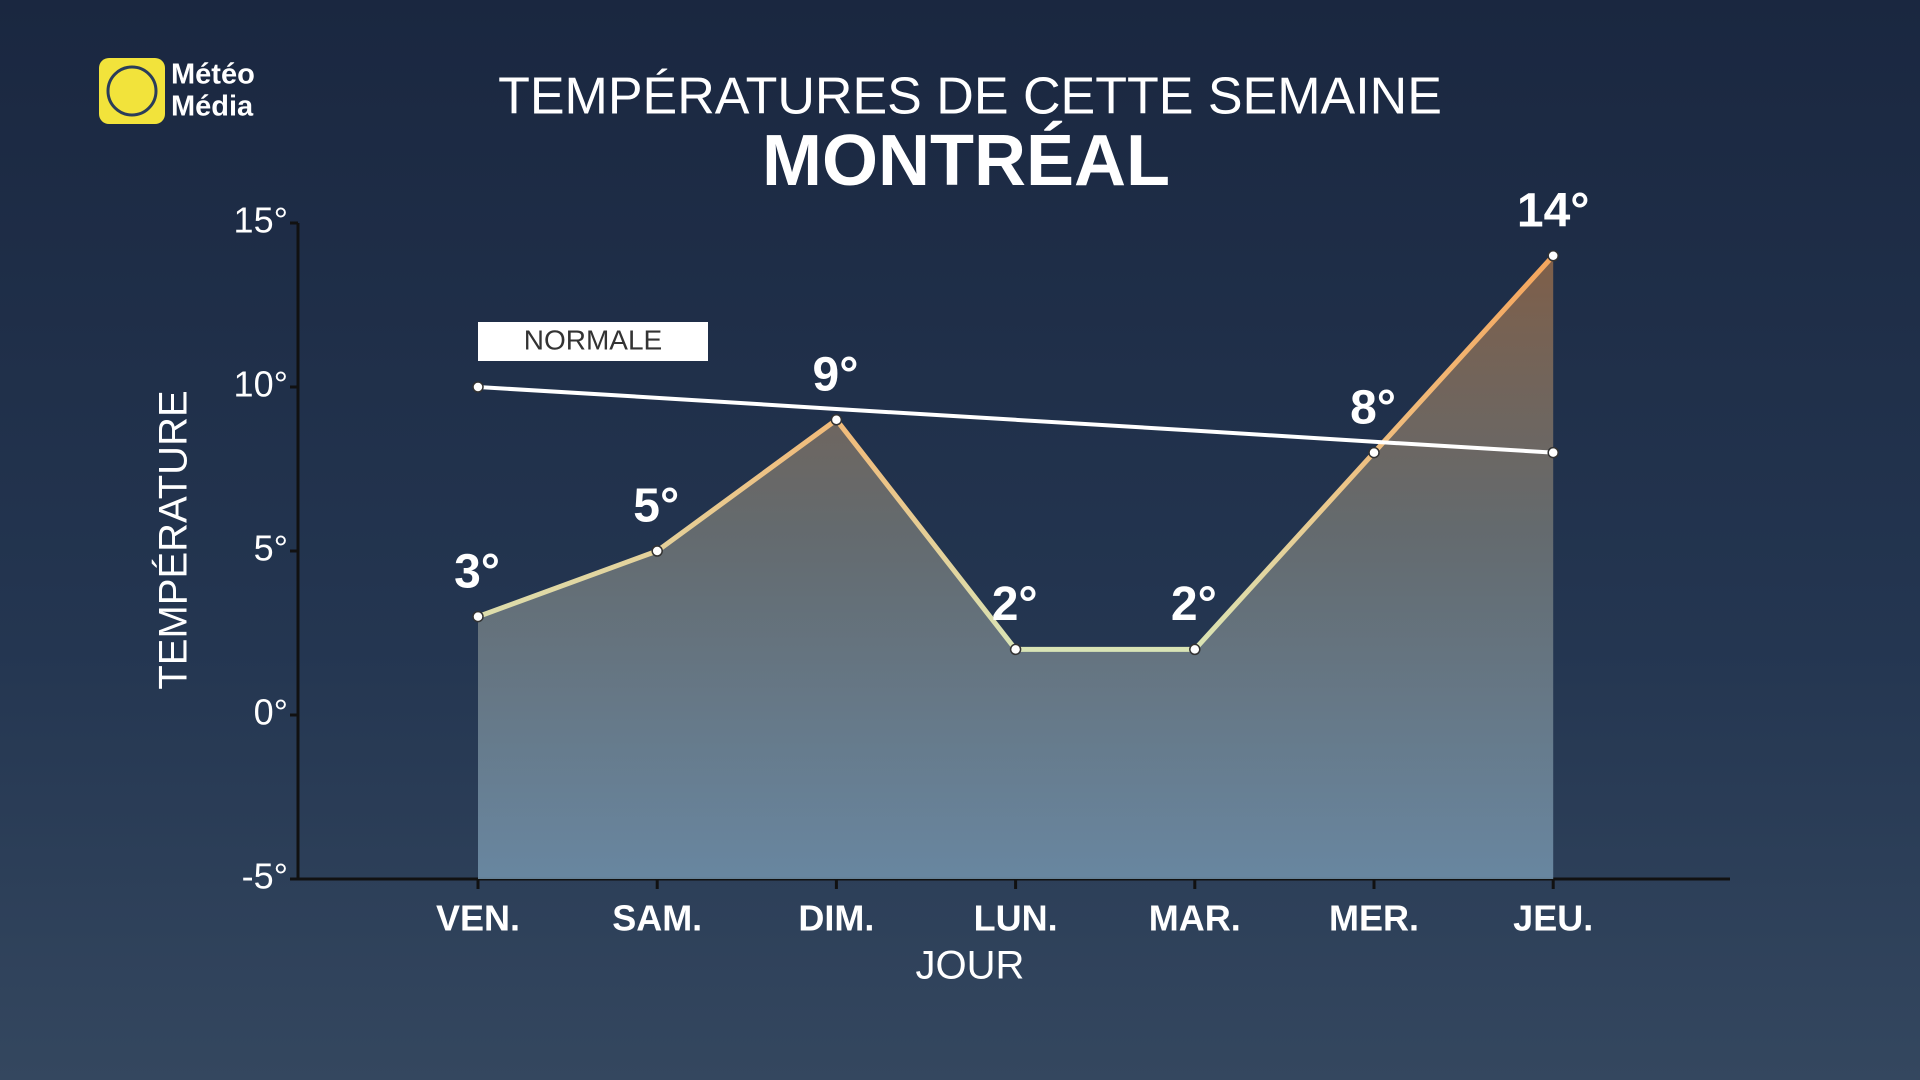  What do you see at coordinates (261, 384) in the screenshot?
I see `y-tick-label: 10°` at bounding box center [261, 384].